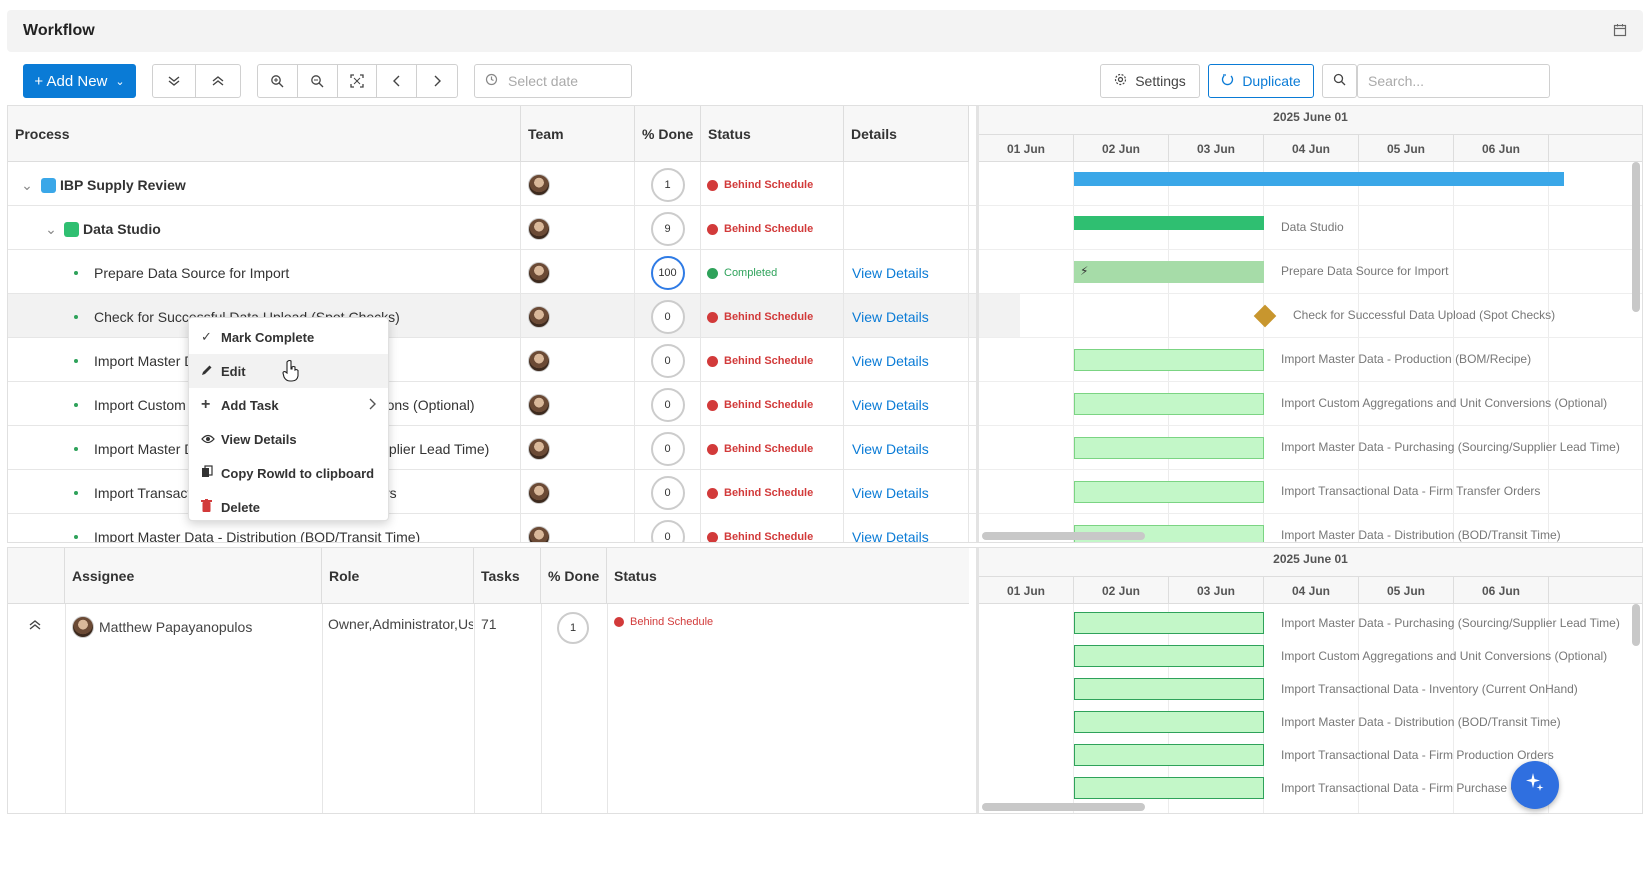 The height and width of the screenshot is (869, 1650). What do you see at coordinates (397, 81) in the screenshot?
I see `chevron-left-icon` at bounding box center [397, 81].